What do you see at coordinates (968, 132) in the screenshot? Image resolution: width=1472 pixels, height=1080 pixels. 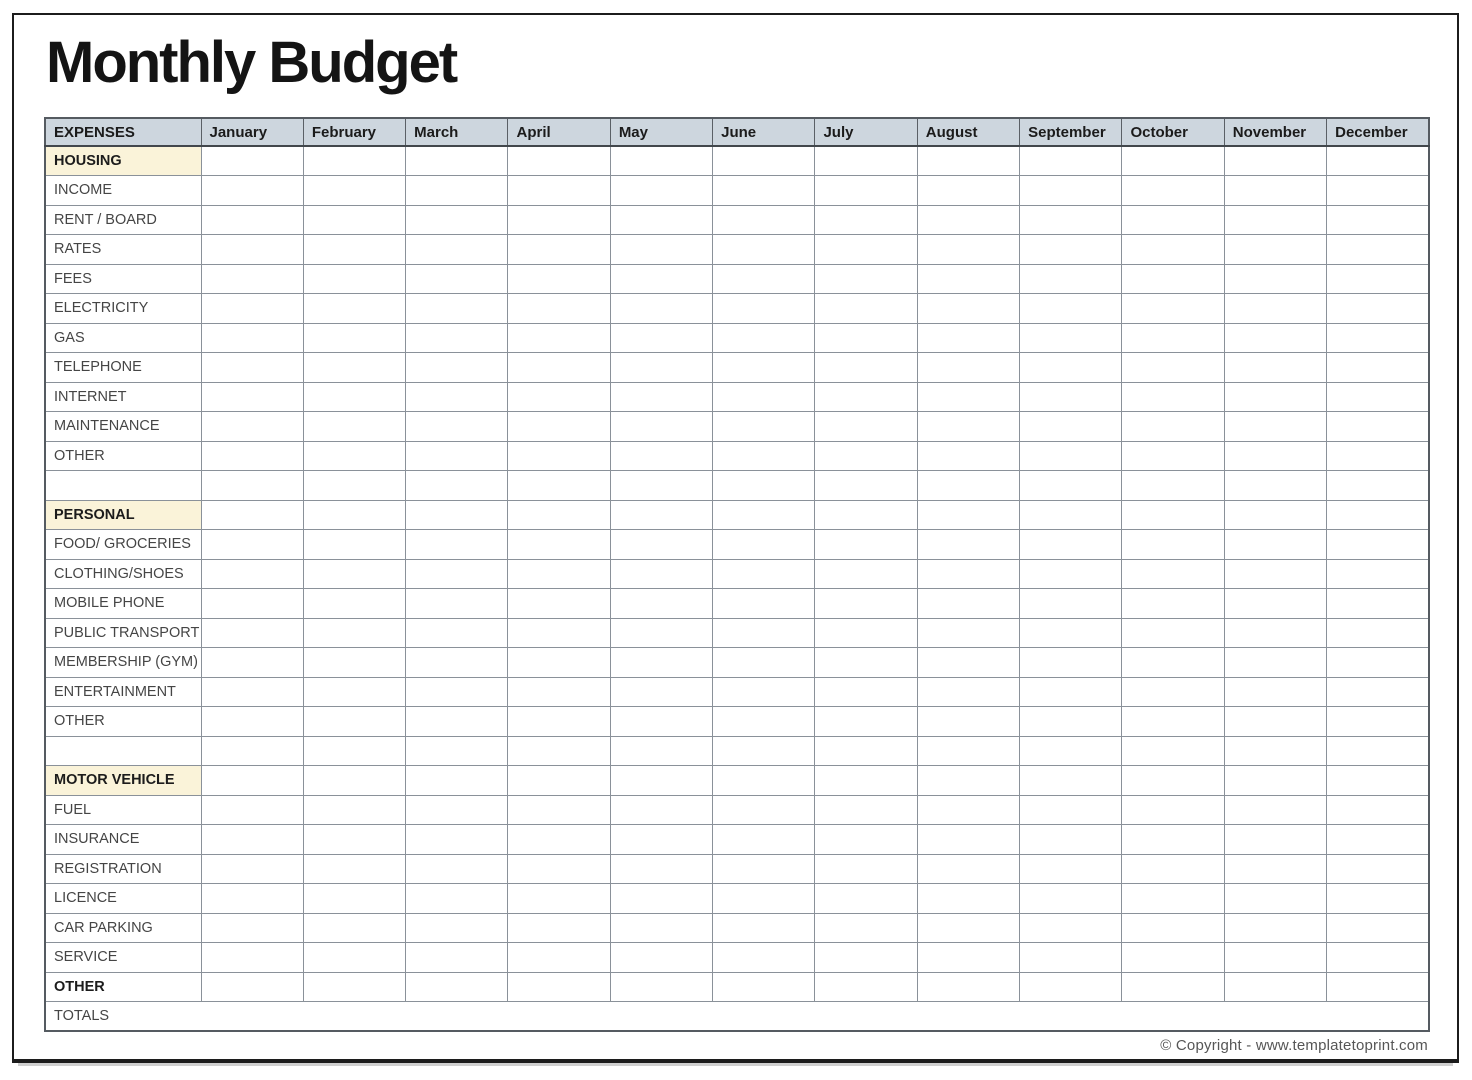 I see `column-header-august: August` at bounding box center [968, 132].